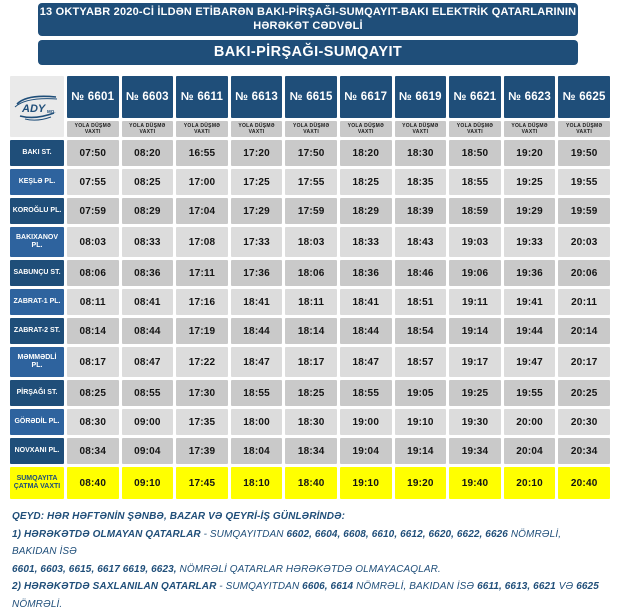 The height and width of the screenshot is (614, 620). I want to click on station-cell: SUMQAYITA ÇATMA VAXTI, so click(37, 483).